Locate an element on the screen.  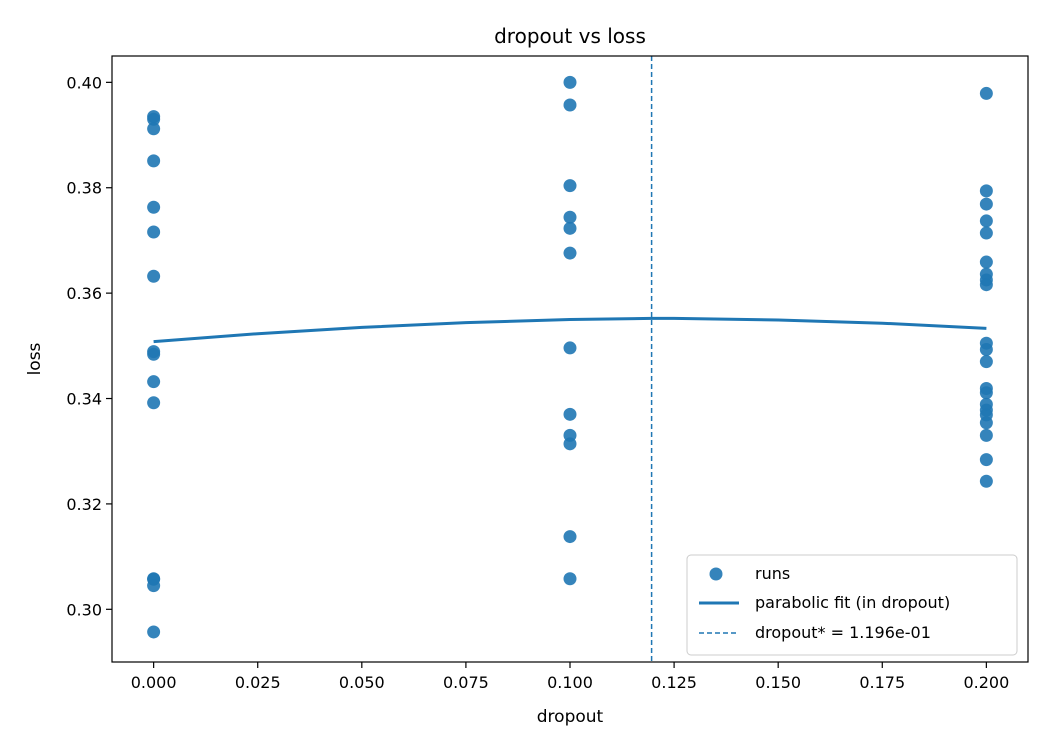
x-axis-label: dropout is located at coordinates (570, 717).